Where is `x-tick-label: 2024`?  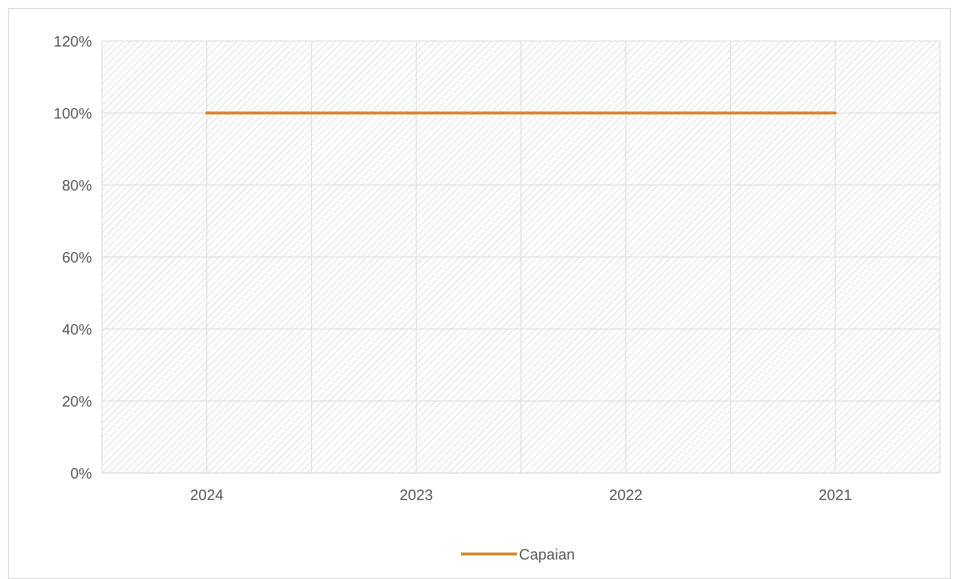
x-tick-label: 2024 is located at coordinates (207, 495).